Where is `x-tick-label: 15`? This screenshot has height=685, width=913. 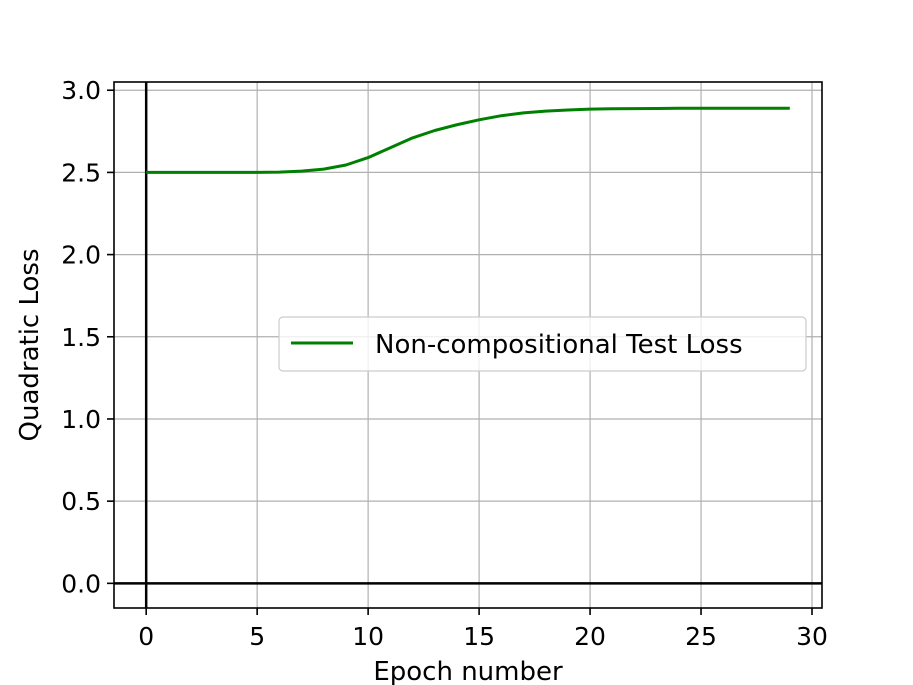
x-tick-label: 15 is located at coordinates (479, 636).